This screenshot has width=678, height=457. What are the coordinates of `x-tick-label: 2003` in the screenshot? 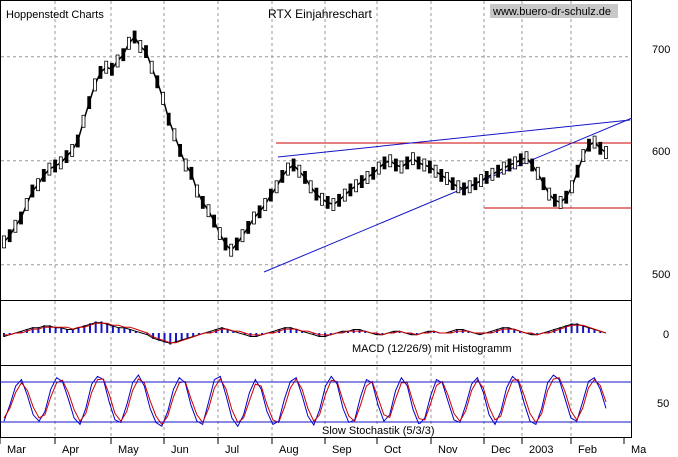 It's located at (541, 450).